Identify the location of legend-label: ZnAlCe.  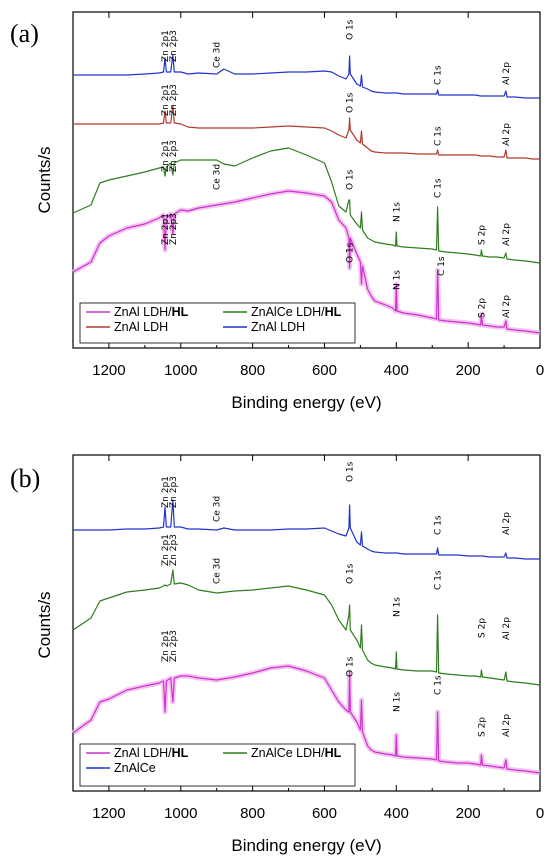
(135, 768).